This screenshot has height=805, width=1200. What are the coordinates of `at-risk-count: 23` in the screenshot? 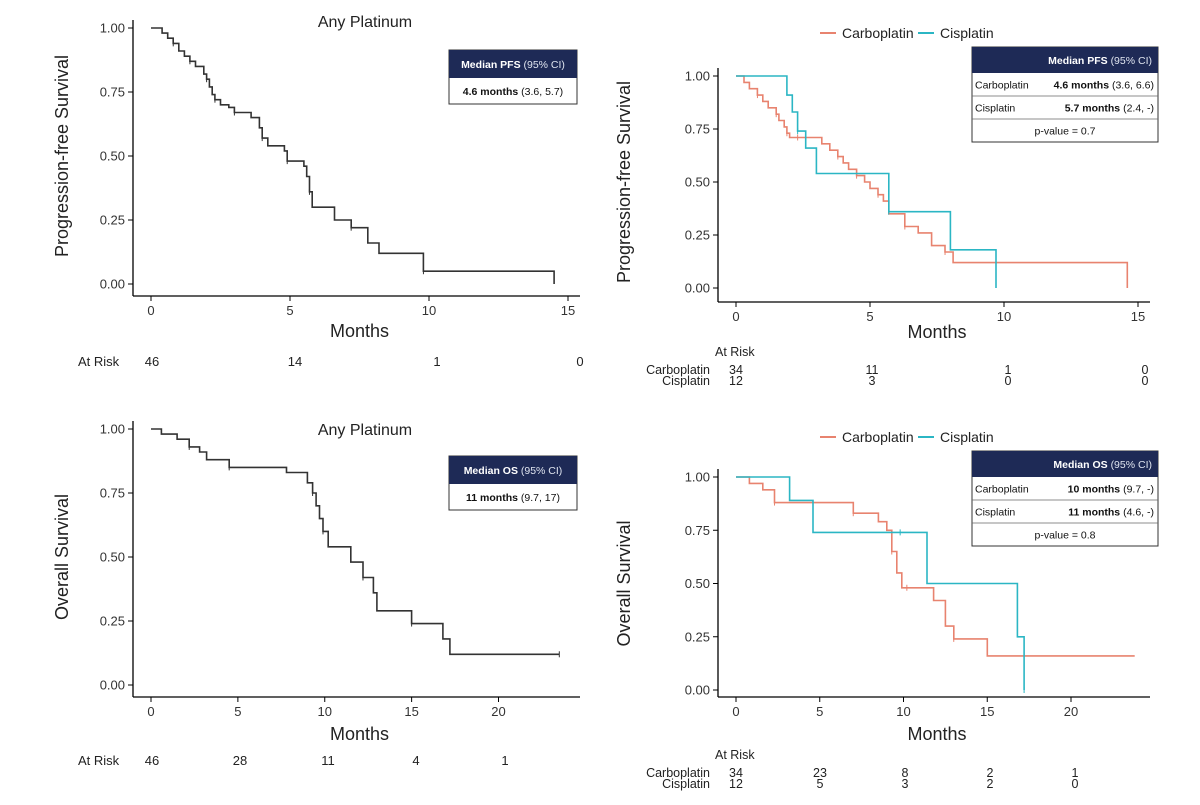 It's located at (820, 773).